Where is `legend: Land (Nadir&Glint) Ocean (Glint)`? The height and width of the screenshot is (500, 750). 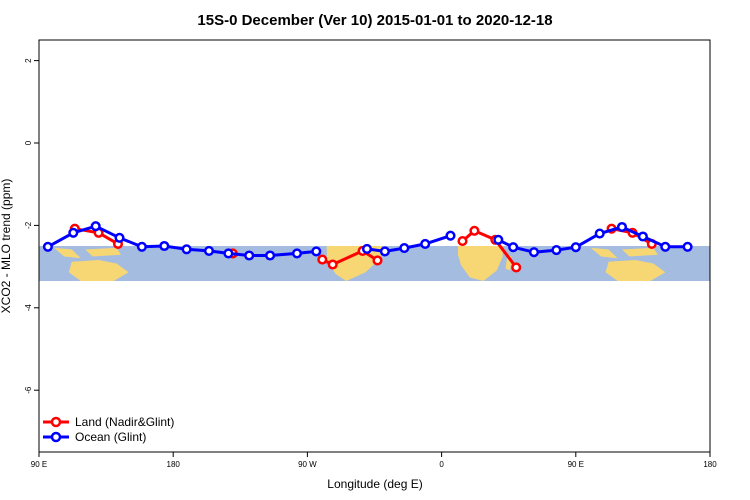 legend: Land (Nadir&Glint) Ocean (Glint) is located at coordinates (108, 429).